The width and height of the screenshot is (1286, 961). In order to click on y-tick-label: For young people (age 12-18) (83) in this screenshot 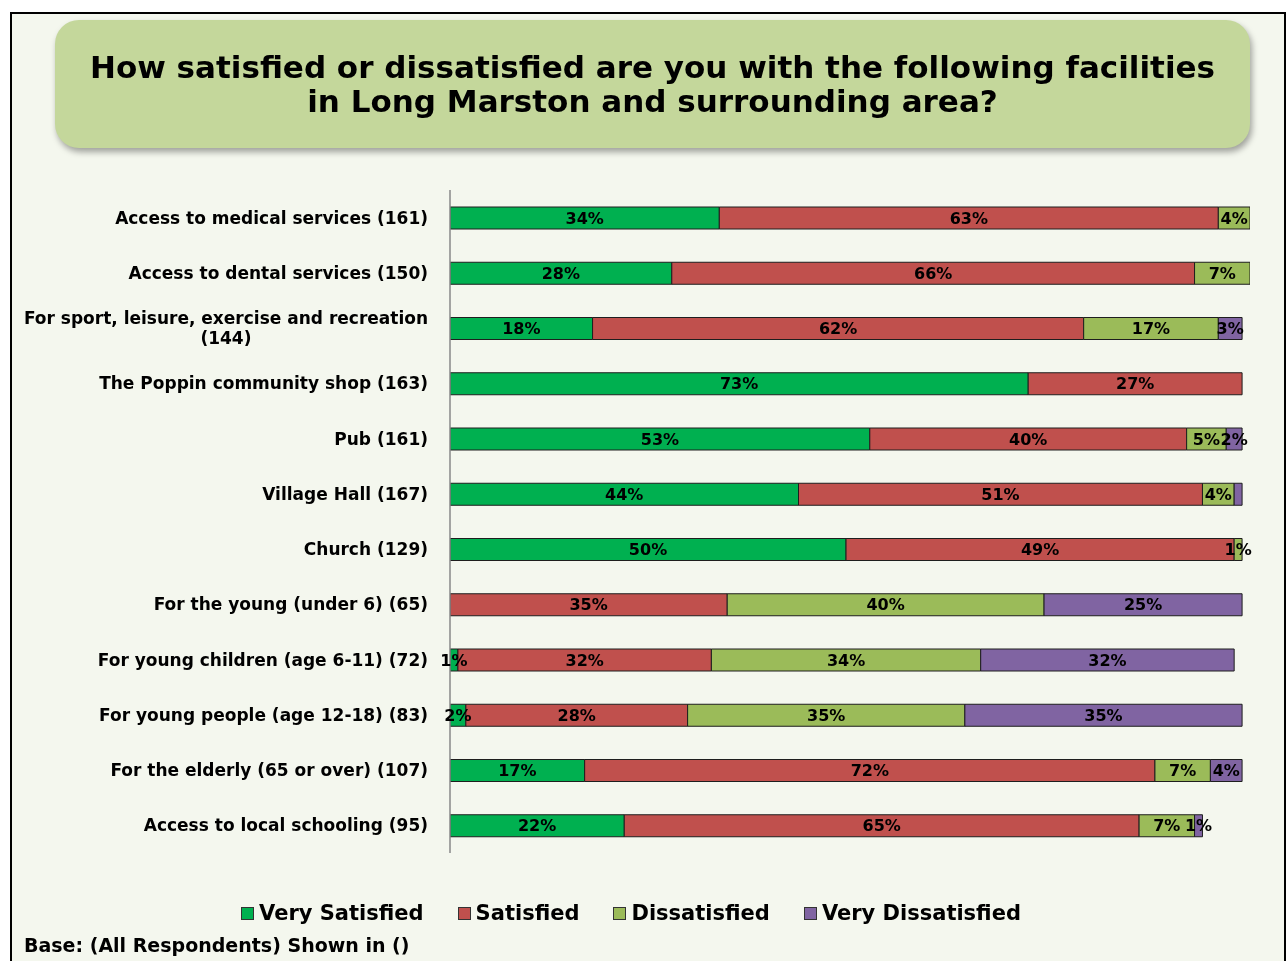, I will do `click(264, 714)`.